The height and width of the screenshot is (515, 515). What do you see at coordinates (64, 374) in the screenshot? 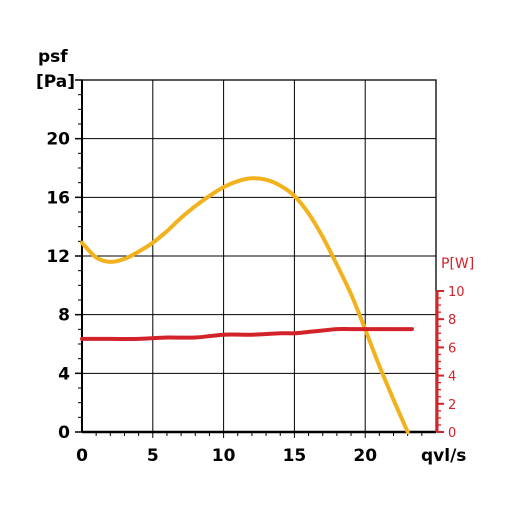
I see `y-tick-label: 4` at bounding box center [64, 374].